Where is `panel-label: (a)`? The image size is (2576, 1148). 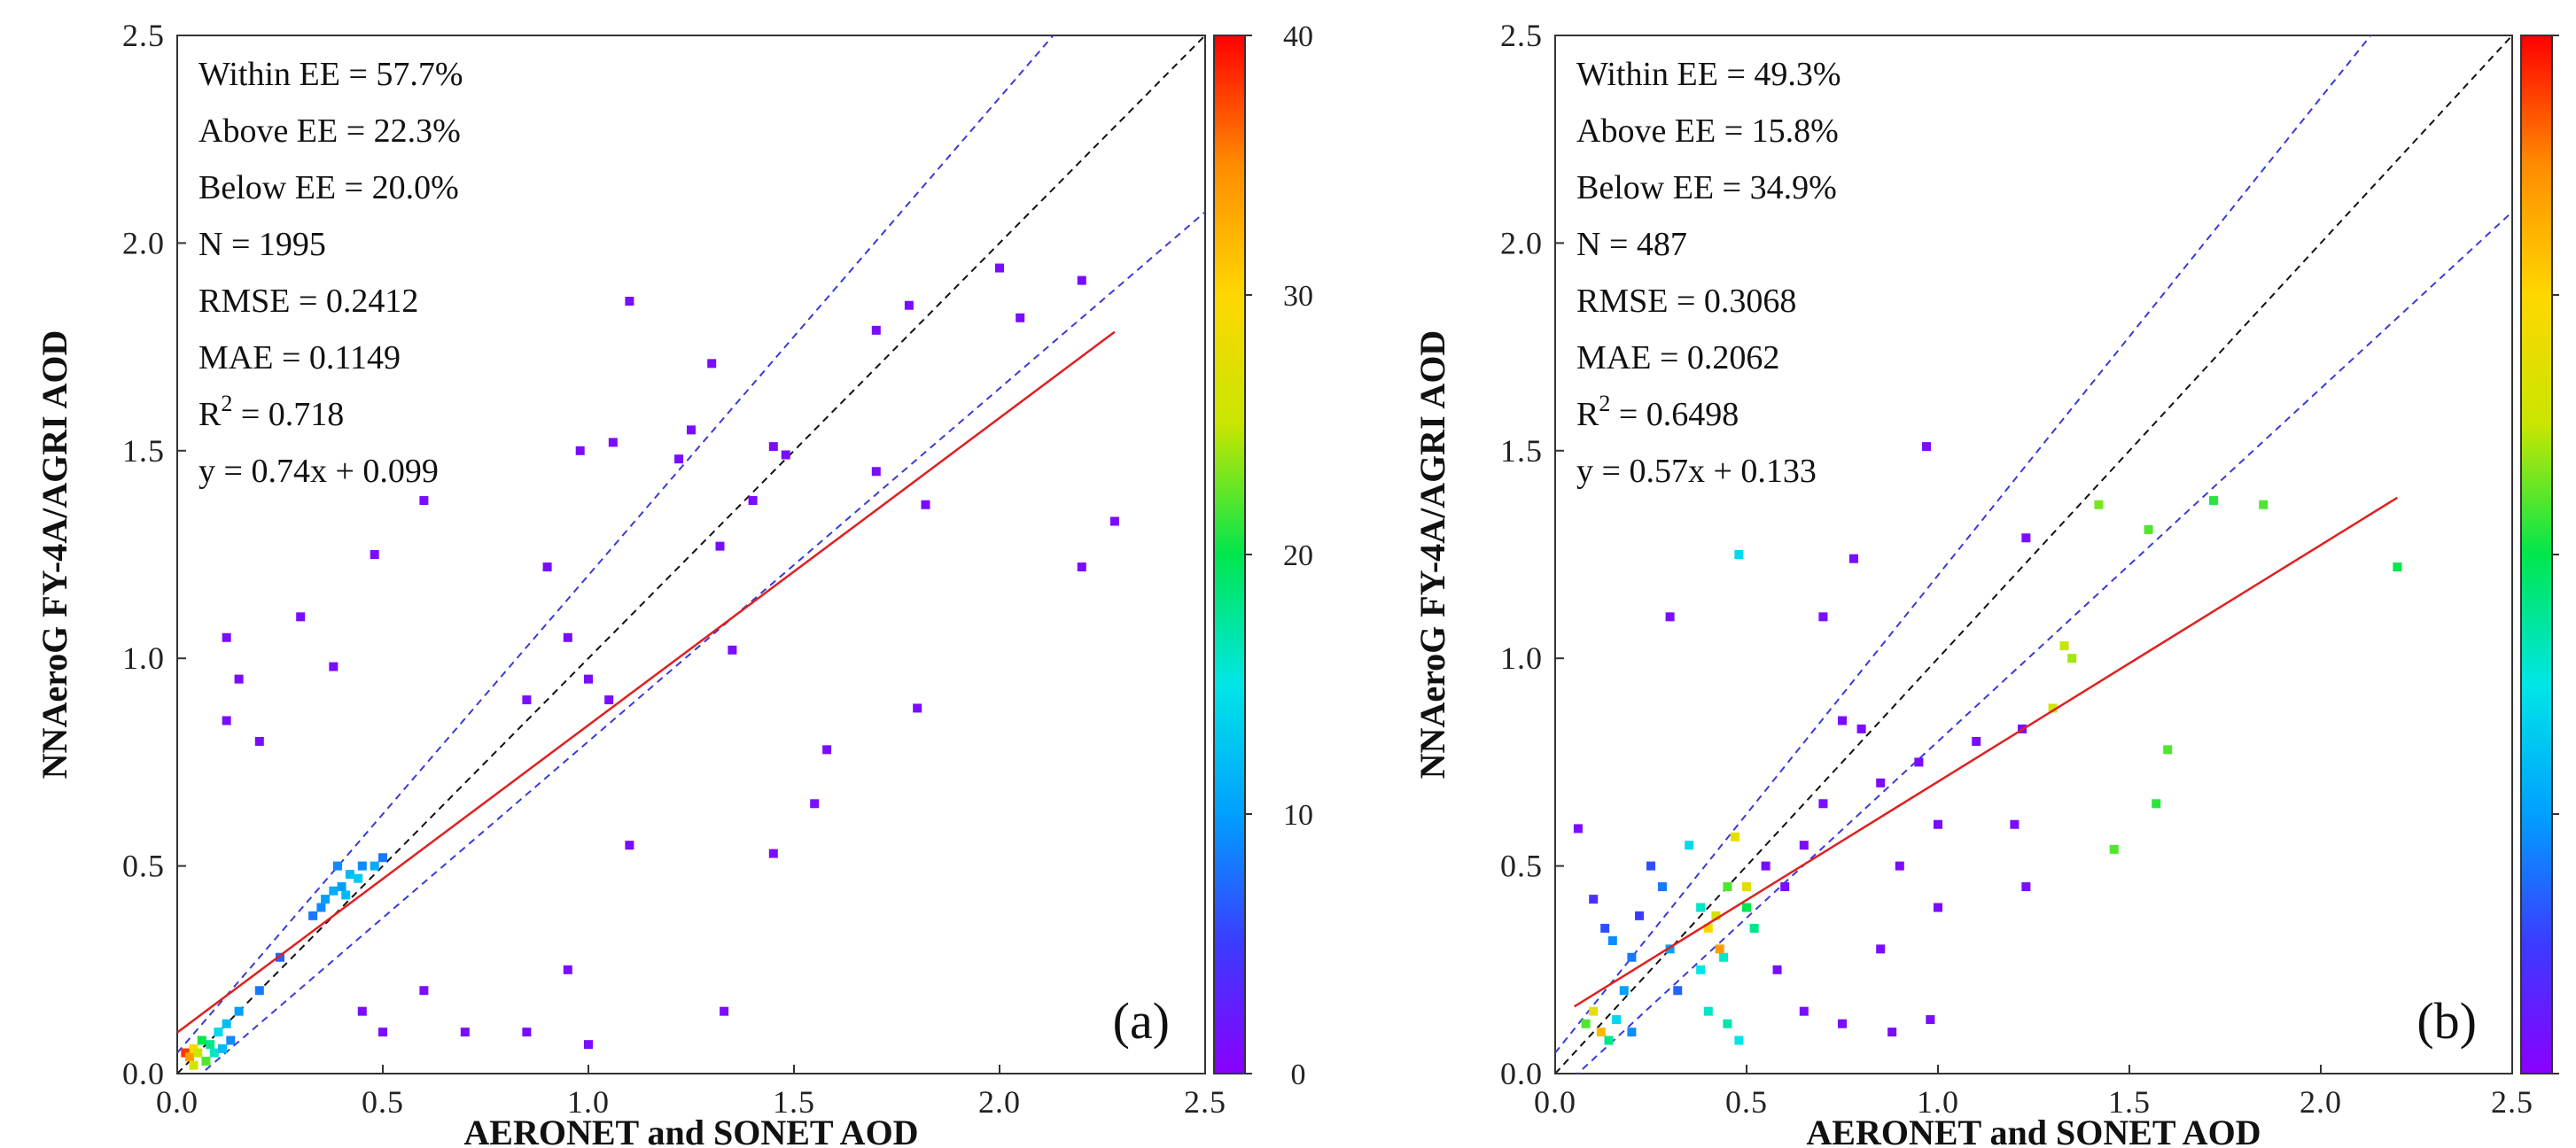
panel-label: (a) is located at coordinates (1141, 1021).